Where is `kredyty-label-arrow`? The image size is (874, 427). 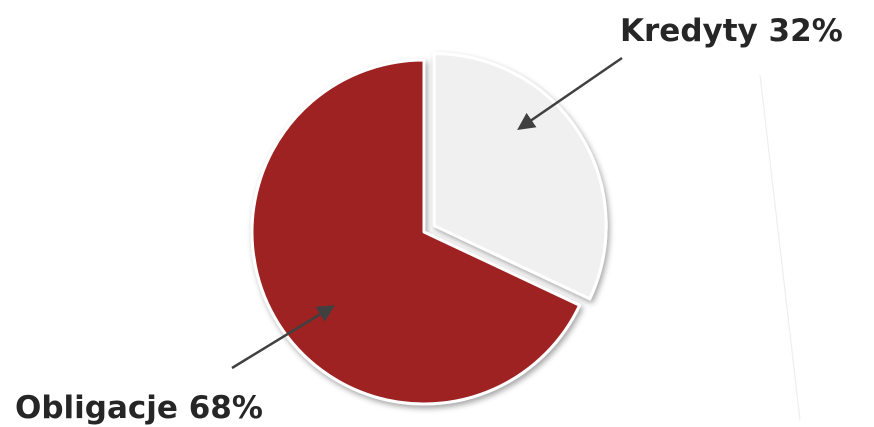
kredyty-label-arrow is located at coordinates (570, 93).